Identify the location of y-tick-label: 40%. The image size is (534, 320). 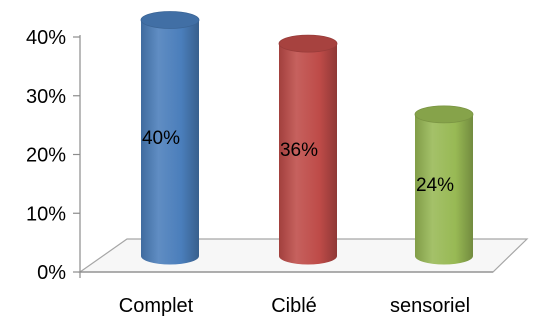
(46, 38).